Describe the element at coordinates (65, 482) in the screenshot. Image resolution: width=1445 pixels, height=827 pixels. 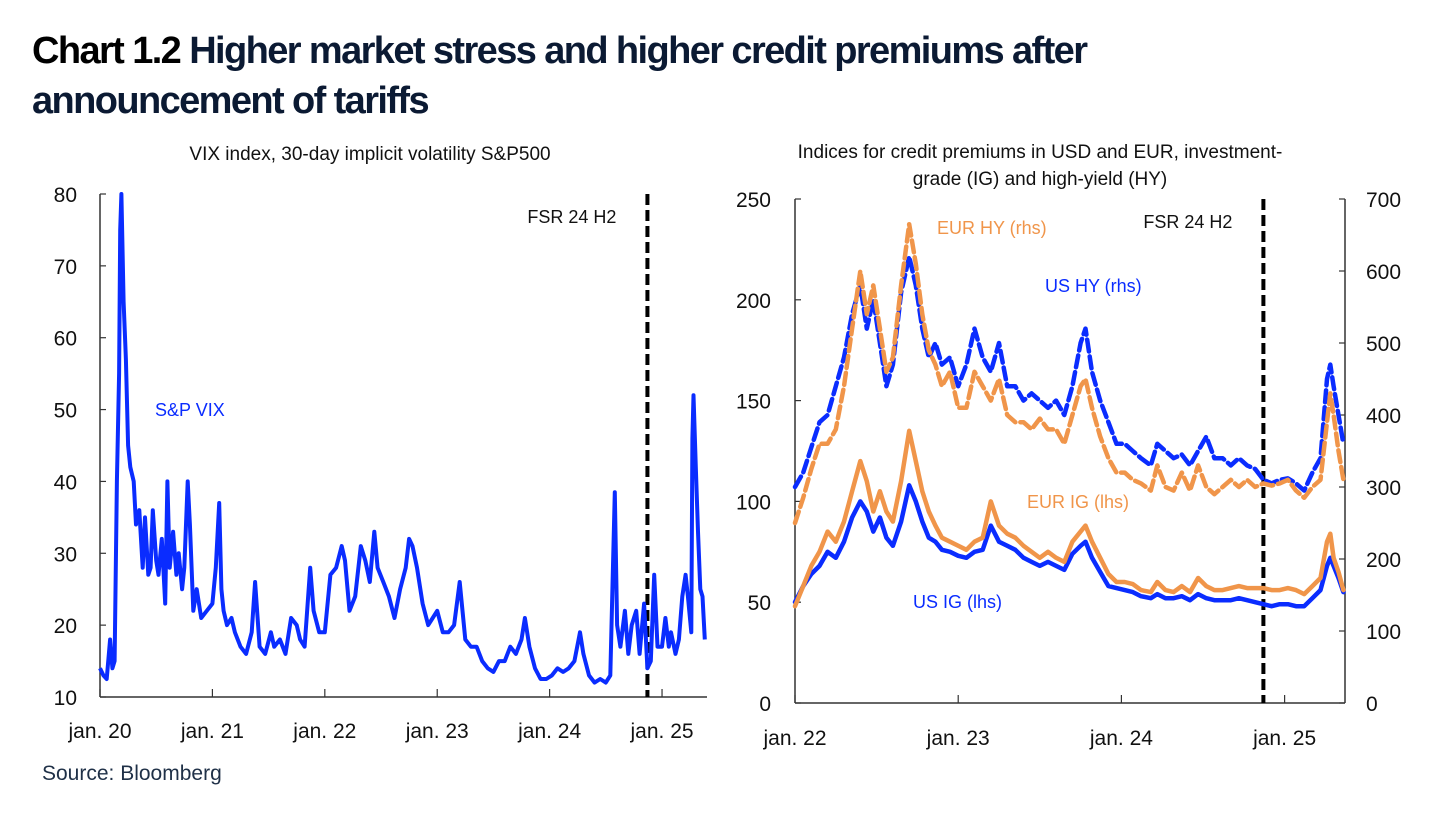
I see `vix-y-tick-label: 40` at that location.